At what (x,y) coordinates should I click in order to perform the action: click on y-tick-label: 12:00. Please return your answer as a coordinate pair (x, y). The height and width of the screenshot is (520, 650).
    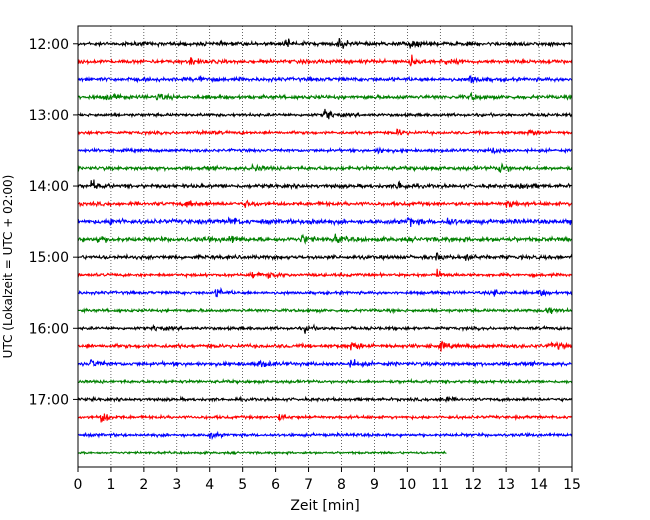
    Looking at the image, I should click on (49, 45).